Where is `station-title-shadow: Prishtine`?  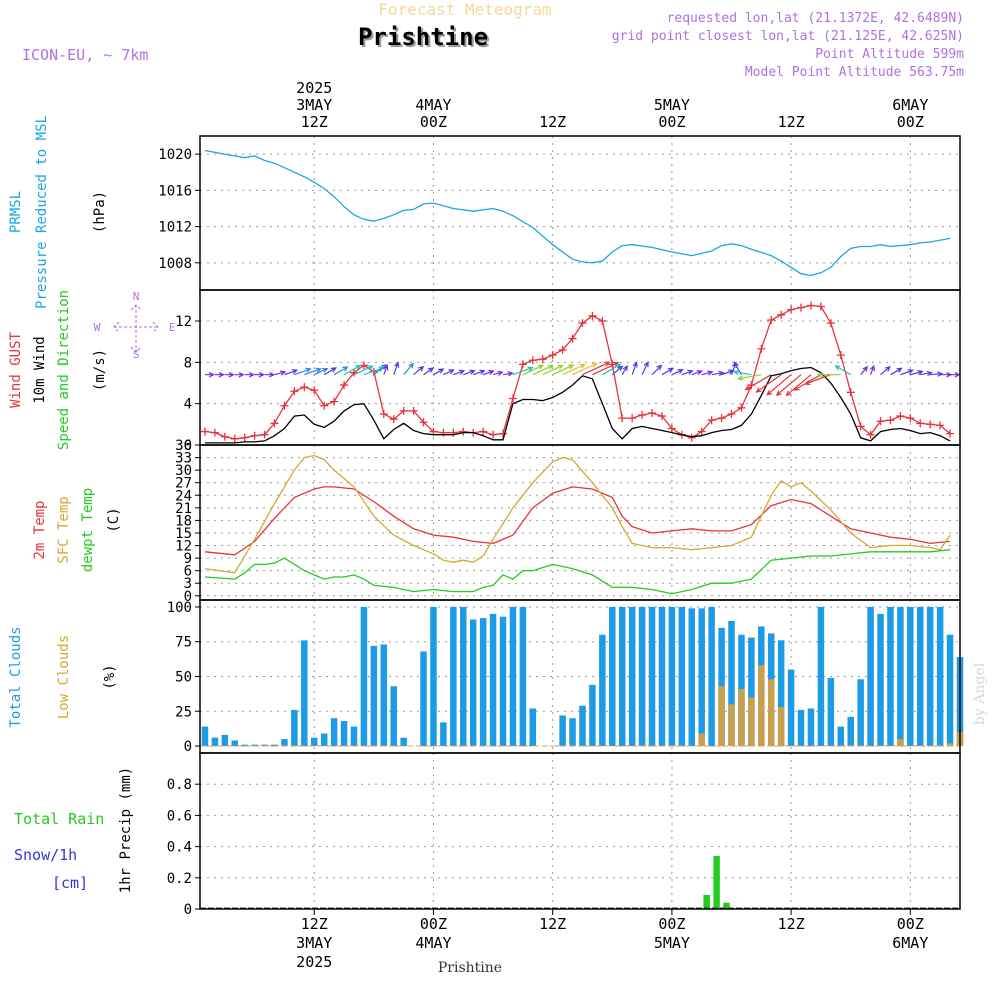 station-title-shadow: Prishtine is located at coordinates (423, 37).